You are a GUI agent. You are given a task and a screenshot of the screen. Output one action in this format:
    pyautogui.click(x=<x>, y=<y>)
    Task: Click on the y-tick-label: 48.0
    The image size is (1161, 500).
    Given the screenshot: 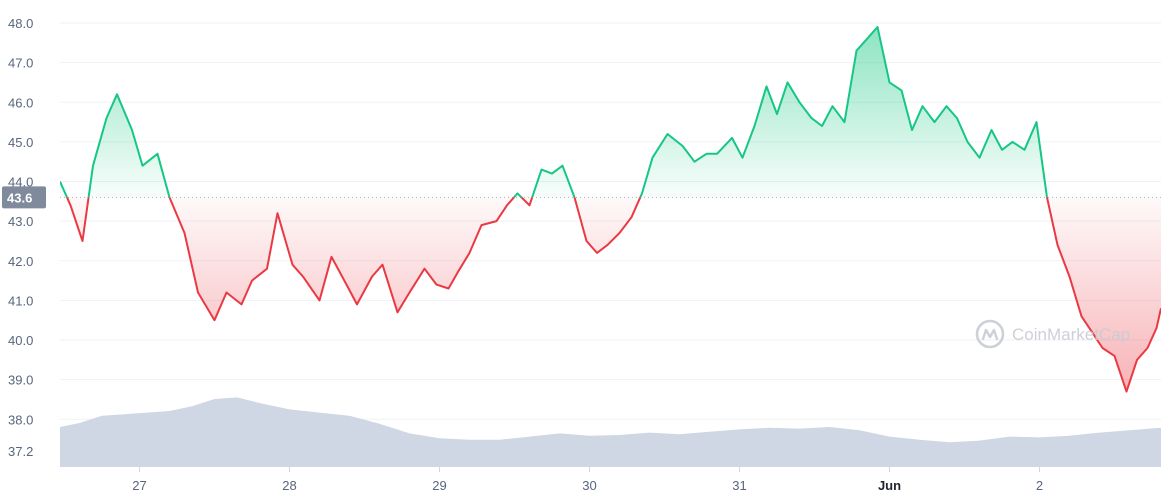 What is the action you would take?
    pyautogui.click(x=20, y=23)
    